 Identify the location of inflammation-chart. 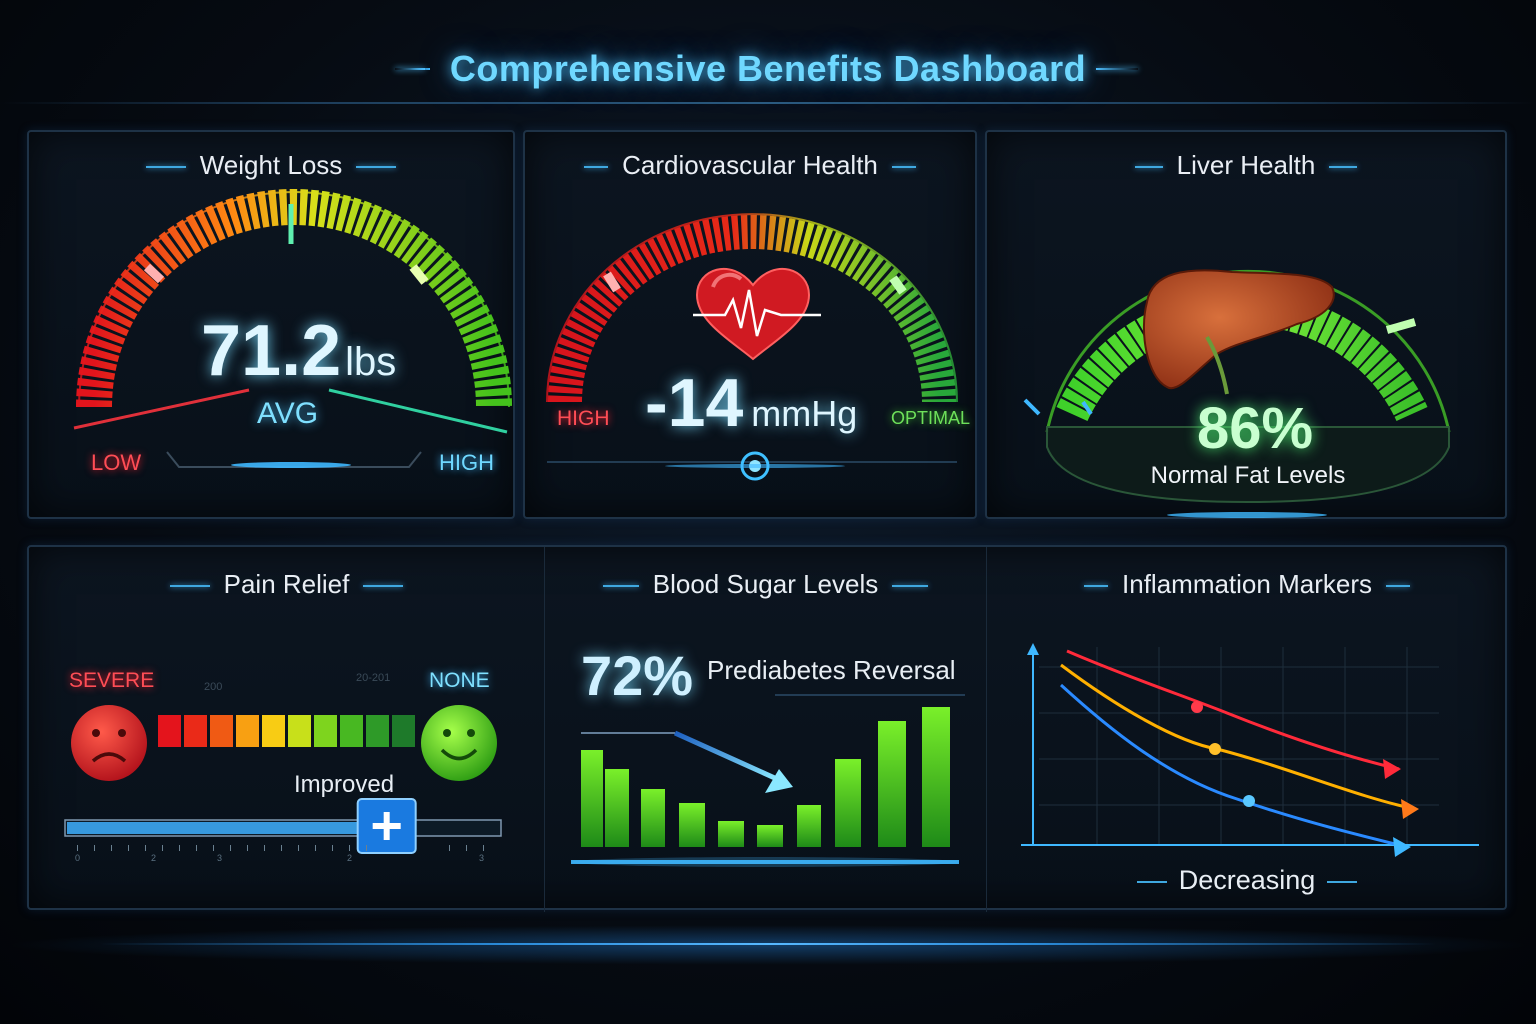
(1250, 750).